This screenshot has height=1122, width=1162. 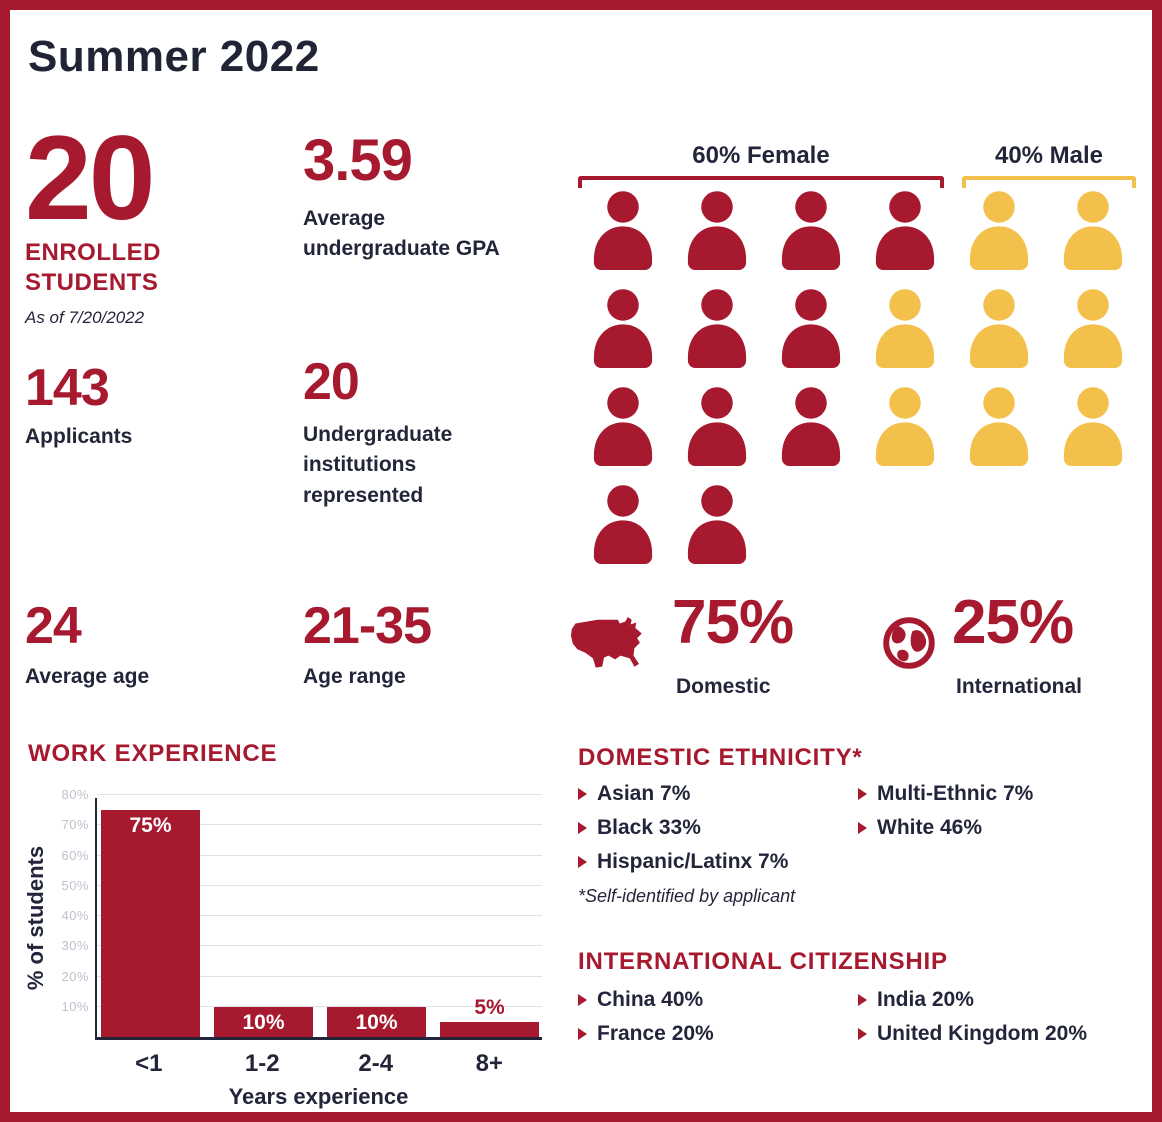 What do you see at coordinates (331, 382) in the screenshot?
I see `institutions-value: 20` at bounding box center [331, 382].